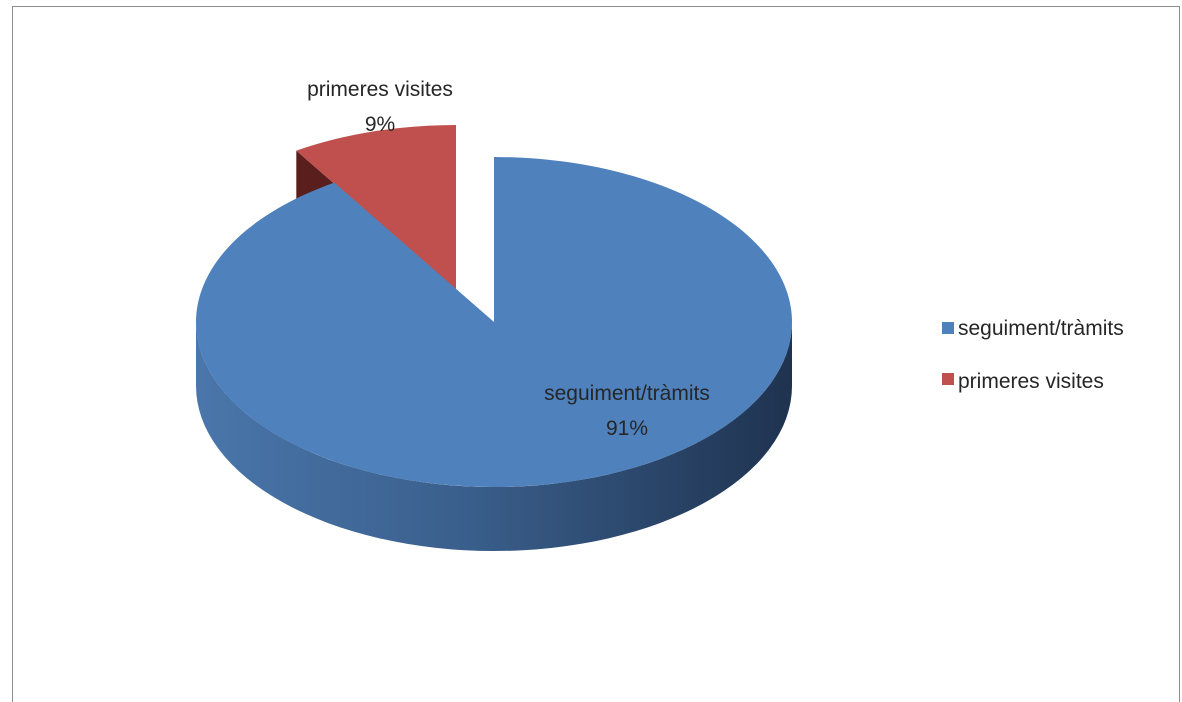  Describe the element at coordinates (1033, 355) in the screenshot. I see `legend: seguiment/tràmits primeres visites` at that location.